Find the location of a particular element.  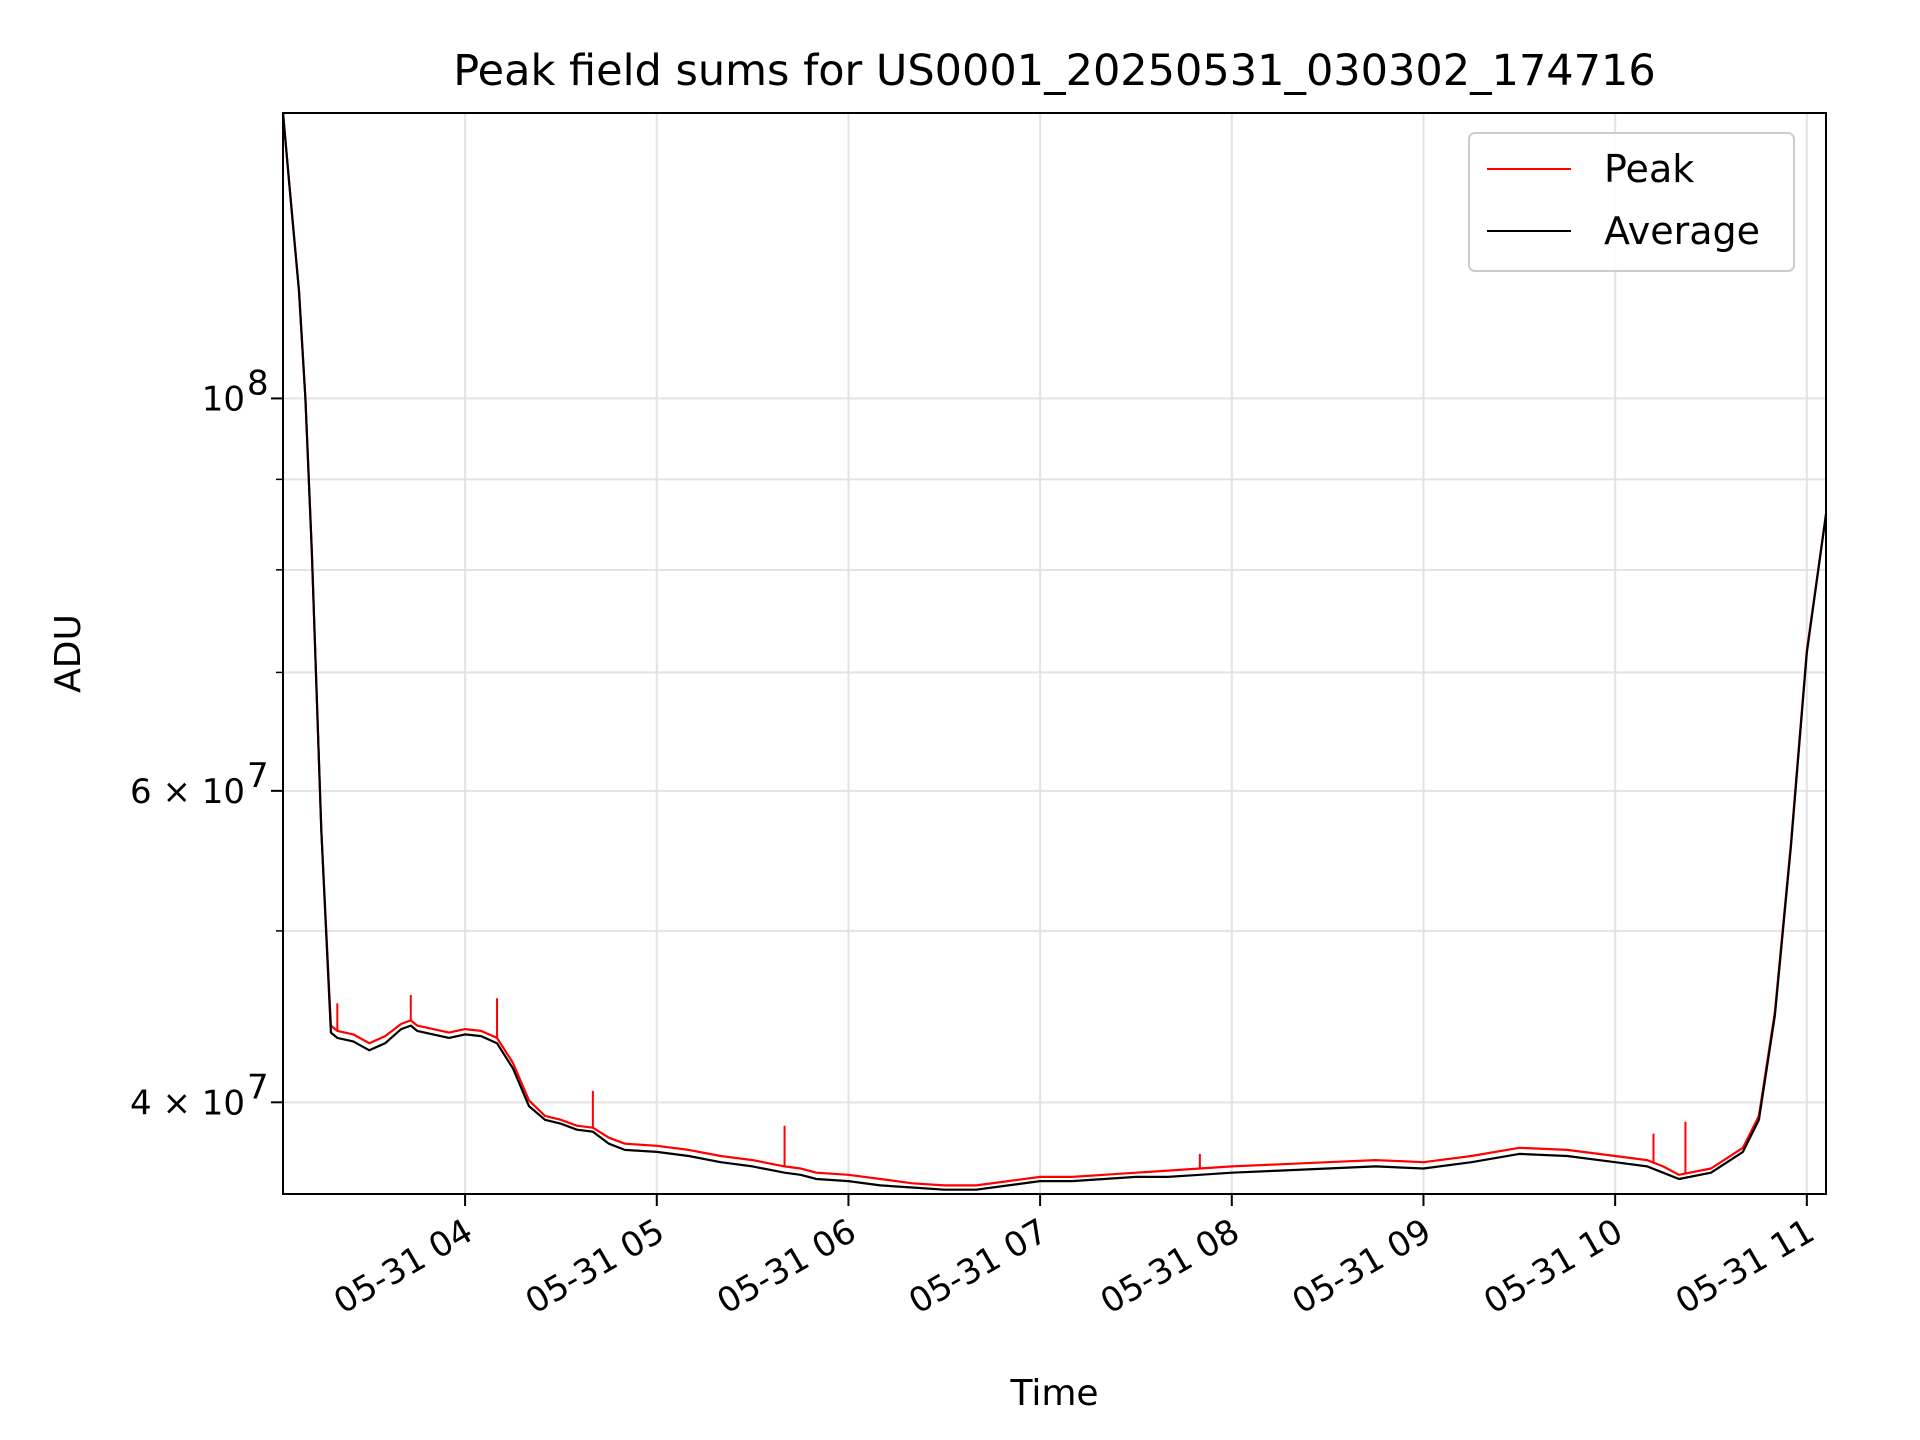

y-tick-exponent: 8 is located at coordinates (258, 383).